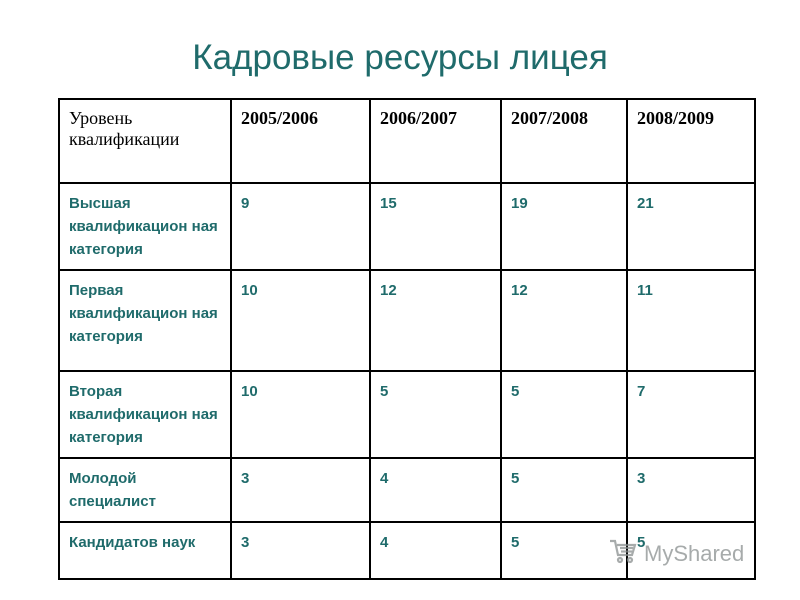  I want to click on column-header: 2005/2006, so click(300, 141).